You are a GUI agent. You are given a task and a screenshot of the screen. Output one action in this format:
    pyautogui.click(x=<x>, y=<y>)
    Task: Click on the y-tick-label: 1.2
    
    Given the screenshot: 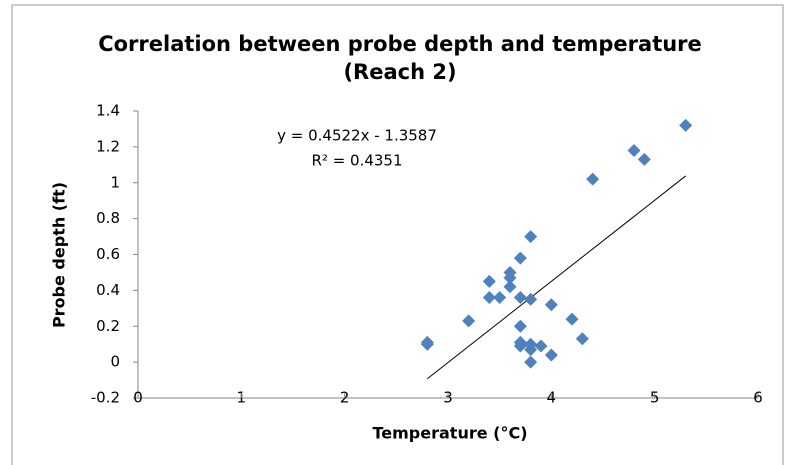 What is the action you would take?
    pyautogui.click(x=108, y=146)
    